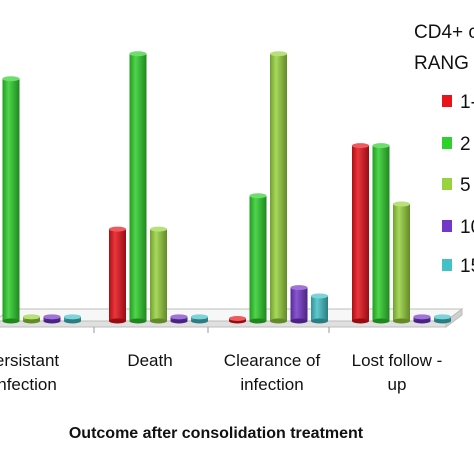  Describe the element at coordinates (467, 102) in the screenshot. I see `legend-label: 1-` at that location.